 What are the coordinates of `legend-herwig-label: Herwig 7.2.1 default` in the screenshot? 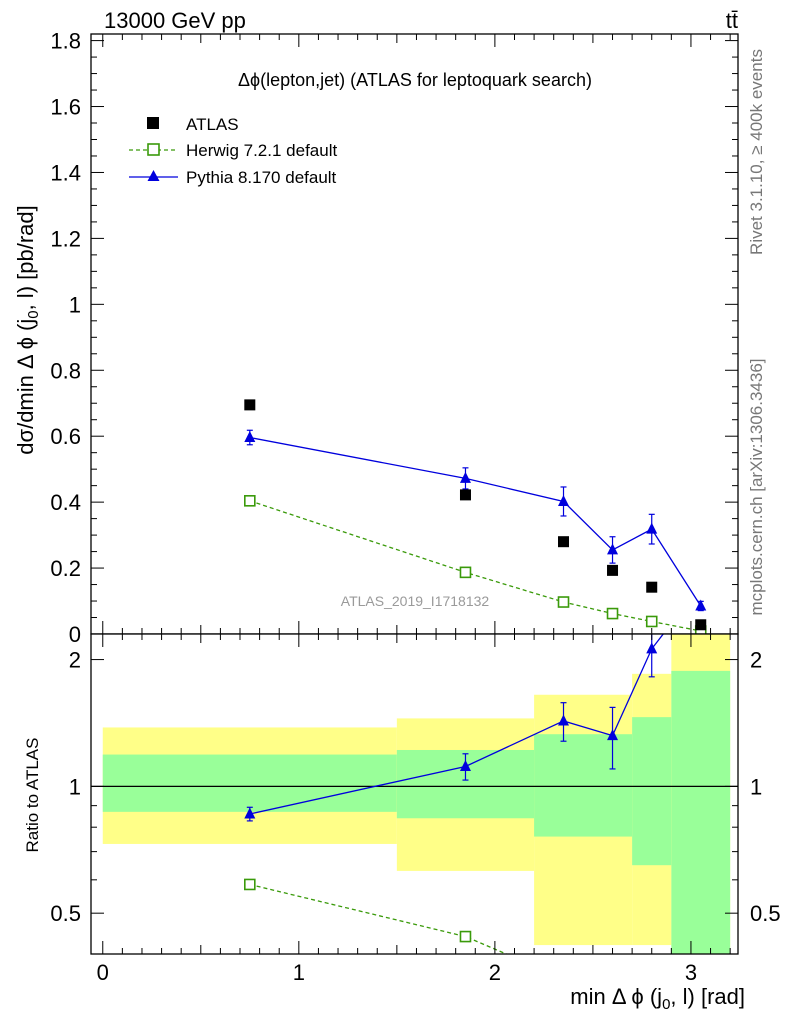 It's located at (261, 150).